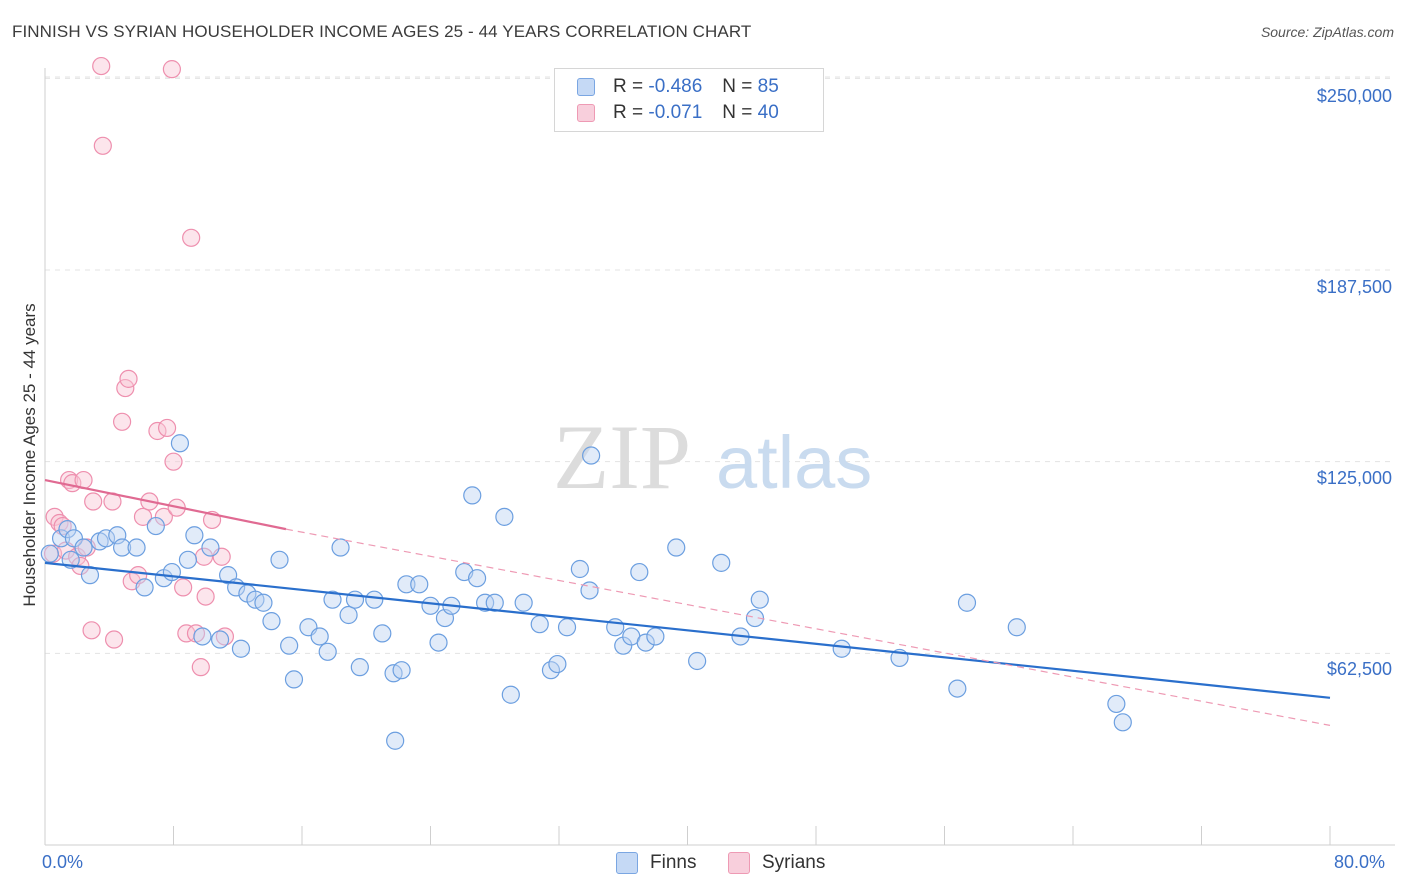 This screenshot has width=1406, height=892. What do you see at coordinates (29, 455) in the screenshot?
I see `y-axis-label: Householder Income Ages 25 - 44 years` at bounding box center [29, 455].